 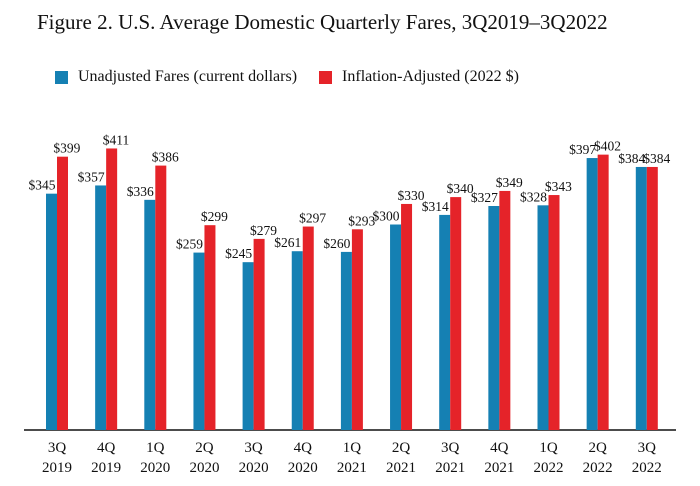 I want to click on data-label-unadjusted-3Q-2020: $245, so click(x=238, y=253).